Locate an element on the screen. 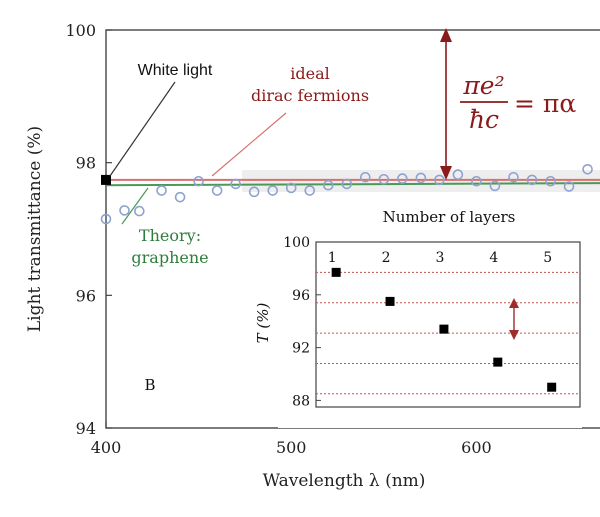  inset-x-tick-label: 2 is located at coordinates (386, 258).